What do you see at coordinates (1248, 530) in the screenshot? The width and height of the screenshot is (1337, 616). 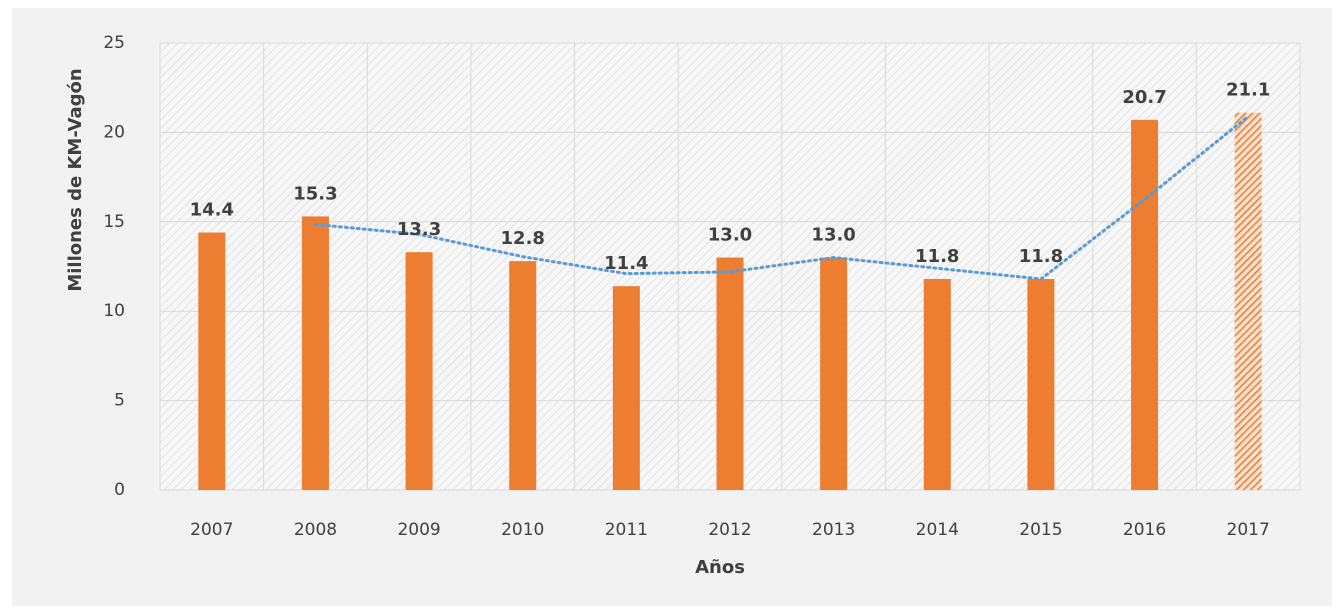 I see `x-tick-label: 2017` at bounding box center [1248, 530].